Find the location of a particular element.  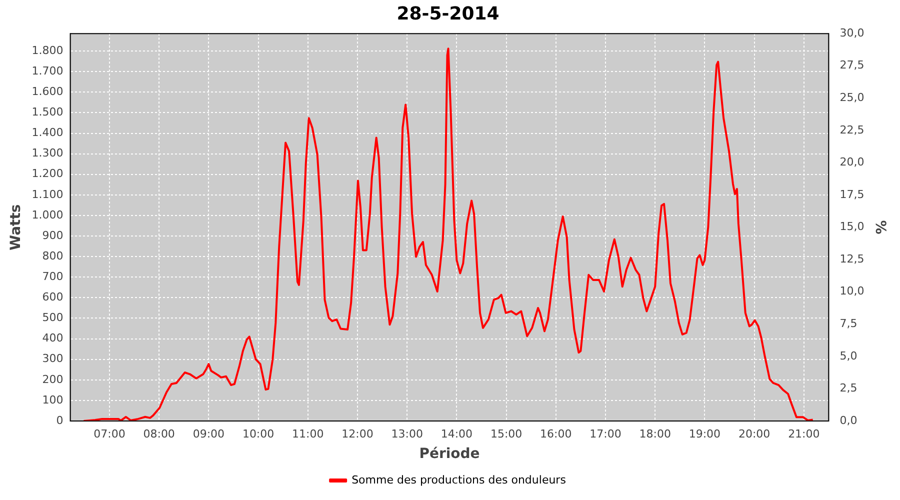

y-tick-label: 400 is located at coordinates (53, 338).